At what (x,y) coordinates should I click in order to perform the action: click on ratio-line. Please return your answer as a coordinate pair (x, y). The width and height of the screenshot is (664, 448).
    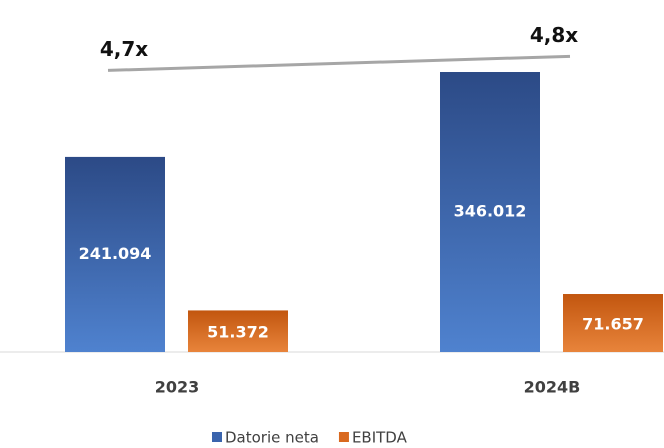
    Looking at the image, I should click on (339, 63).